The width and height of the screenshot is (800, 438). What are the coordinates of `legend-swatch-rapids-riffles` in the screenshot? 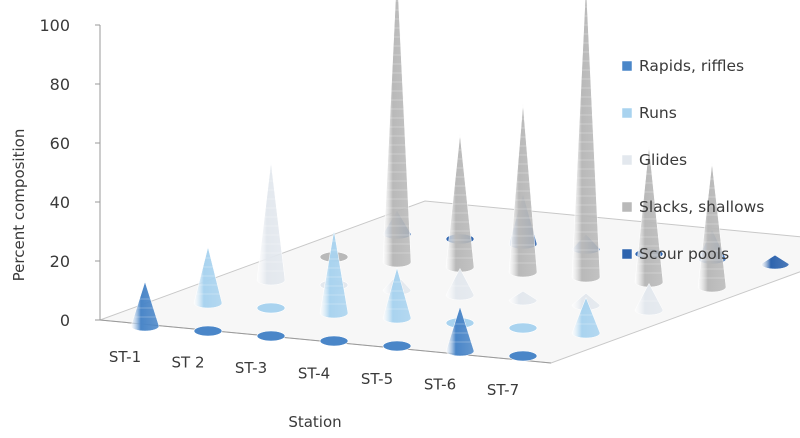 It's located at (627, 66).